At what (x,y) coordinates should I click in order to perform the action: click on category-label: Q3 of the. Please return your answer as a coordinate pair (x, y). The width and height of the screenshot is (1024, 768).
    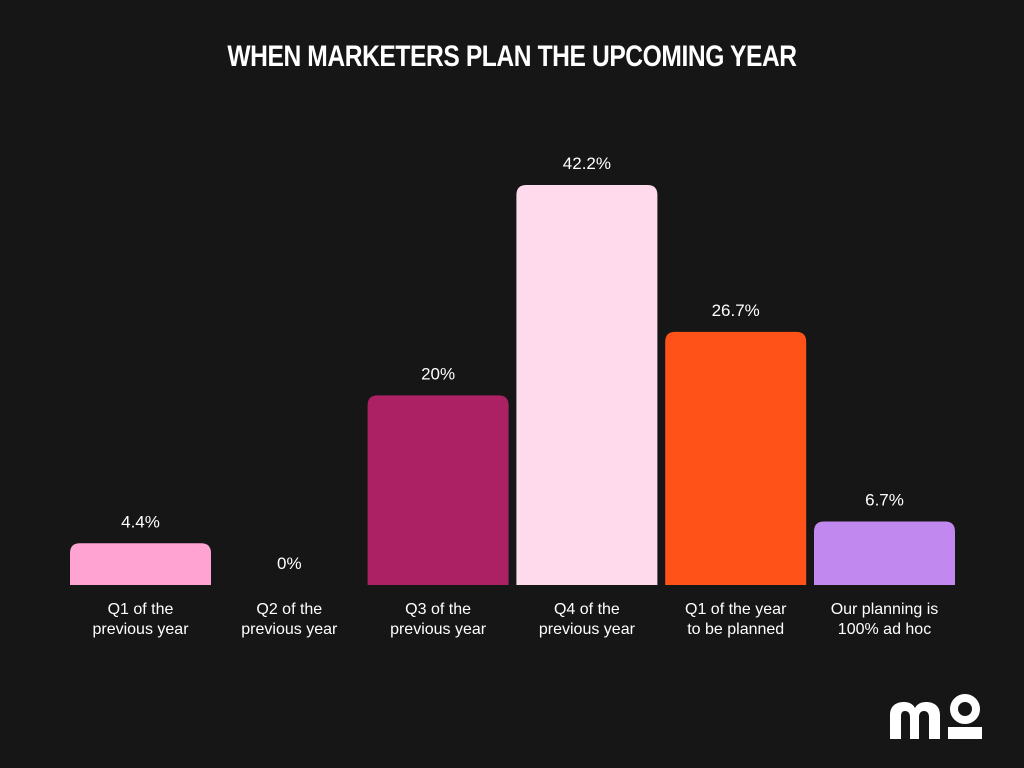
    Looking at the image, I should click on (438, 609).